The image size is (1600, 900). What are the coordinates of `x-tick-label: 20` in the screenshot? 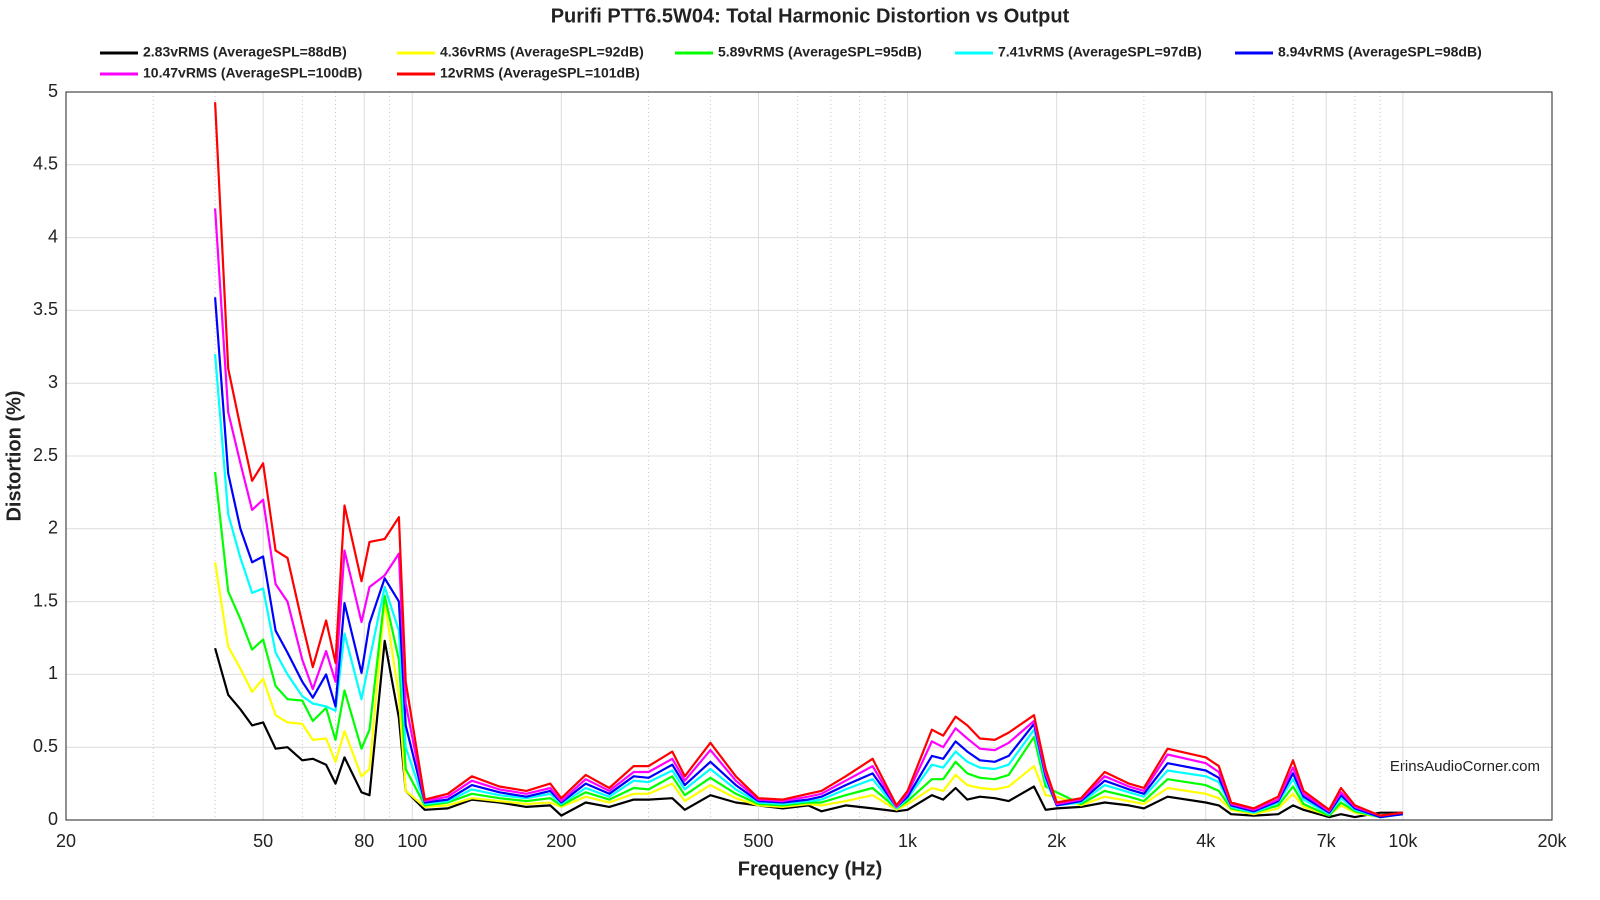 It's located at (66, 841).